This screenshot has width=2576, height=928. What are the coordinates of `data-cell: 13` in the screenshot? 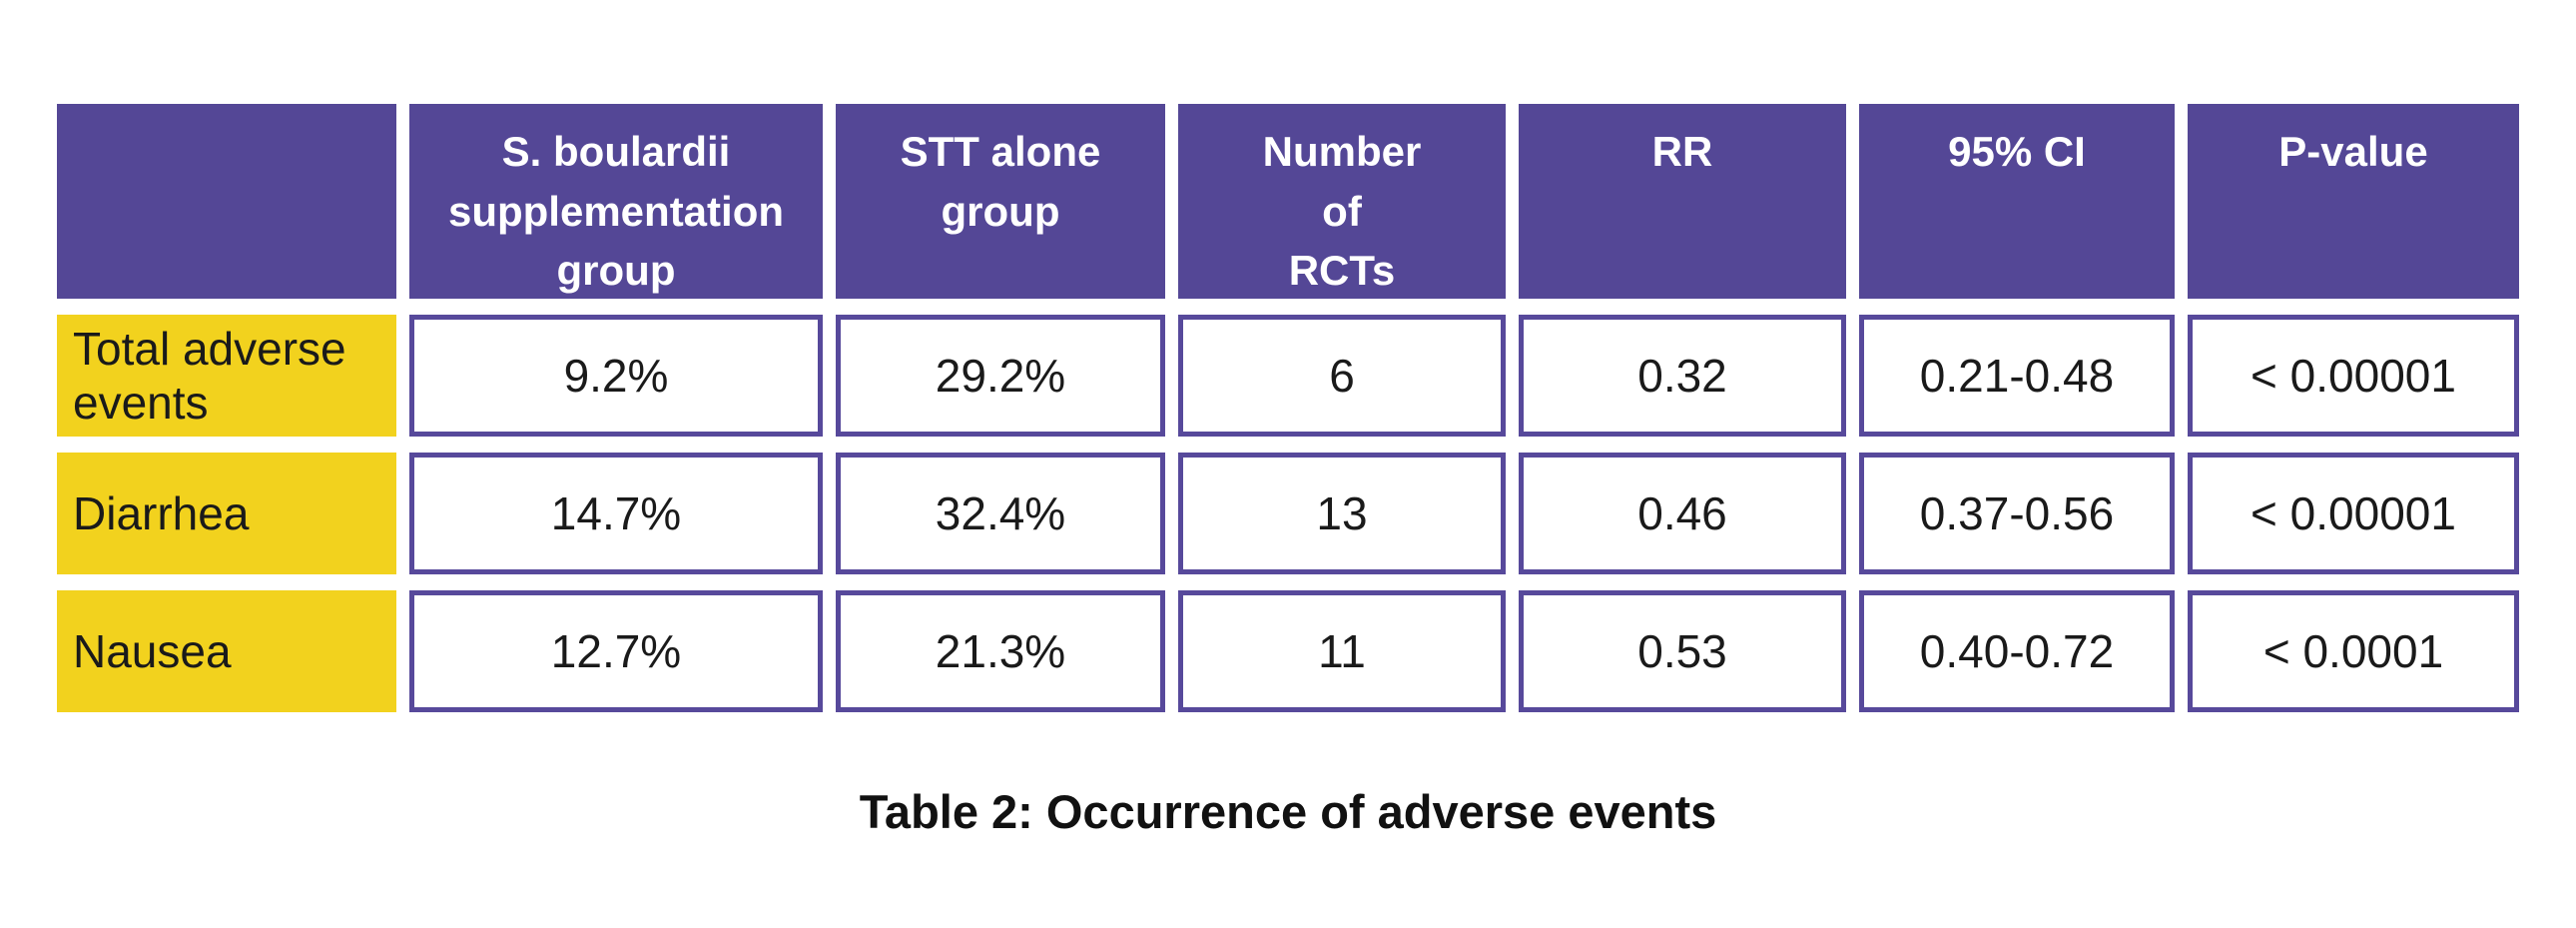 It's located at (1342, 513).